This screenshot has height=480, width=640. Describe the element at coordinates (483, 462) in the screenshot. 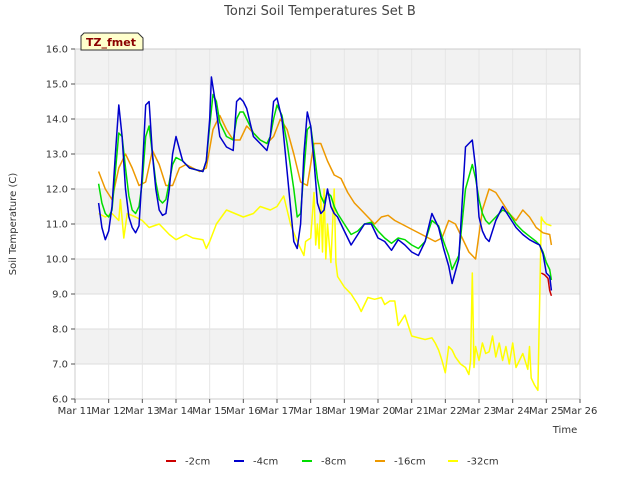

I see `legend-label: -32cm` at that location.